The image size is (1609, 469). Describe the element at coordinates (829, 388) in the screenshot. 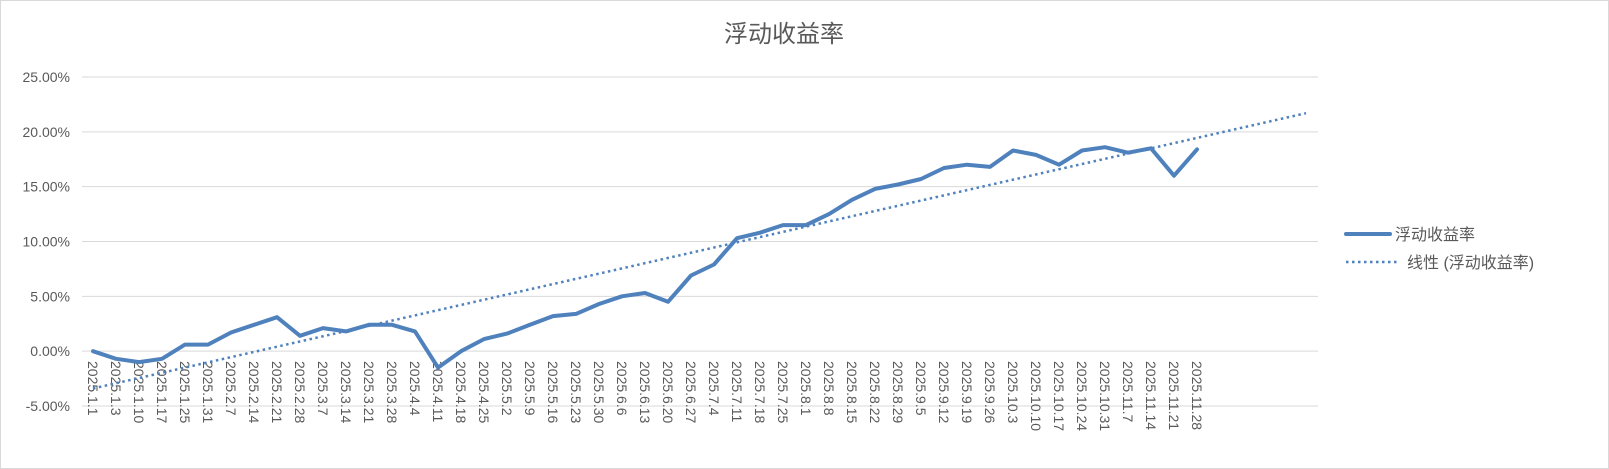

I see `x-tick-label: 2025.8.8` at that location.